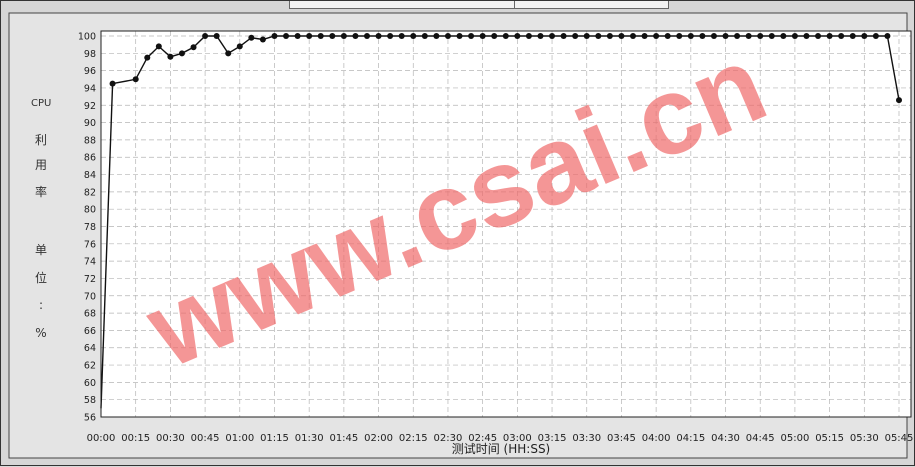 This screenshot has height=467, width=915. Describe the element at coordinates (40, 192) in the screenshot. I see `y-label-char: 率` at that location.